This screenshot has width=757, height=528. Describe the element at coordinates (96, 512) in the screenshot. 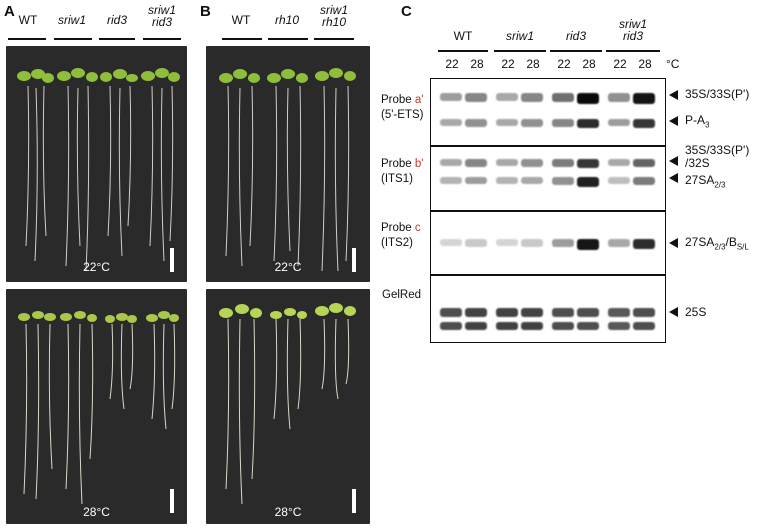

I see `panel-a-temp-28: 28°C` at that location.